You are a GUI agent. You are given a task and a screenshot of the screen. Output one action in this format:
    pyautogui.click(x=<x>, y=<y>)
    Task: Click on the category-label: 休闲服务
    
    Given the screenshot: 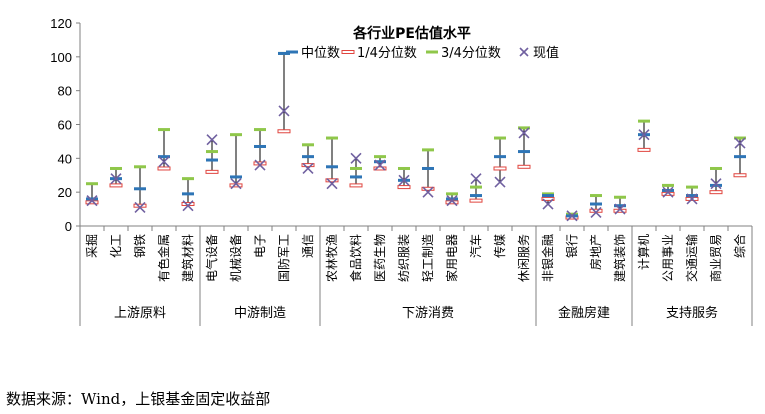 What is the action you would take?
    pyautogui.click(x=523, y=258)
    